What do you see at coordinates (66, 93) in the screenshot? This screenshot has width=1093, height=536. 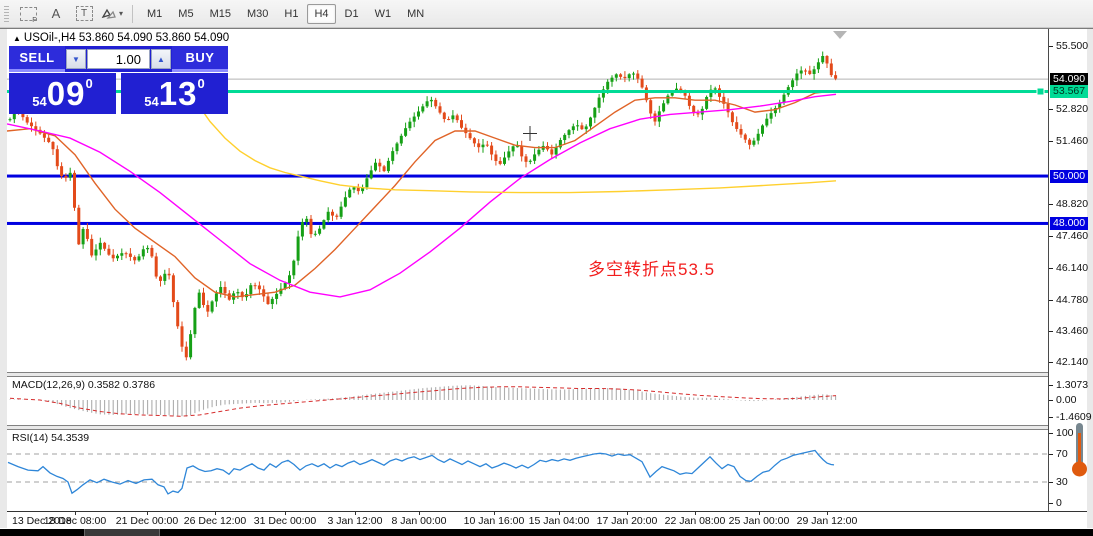 I see `sell-price-main: 09` at bounding box center [66, 93].